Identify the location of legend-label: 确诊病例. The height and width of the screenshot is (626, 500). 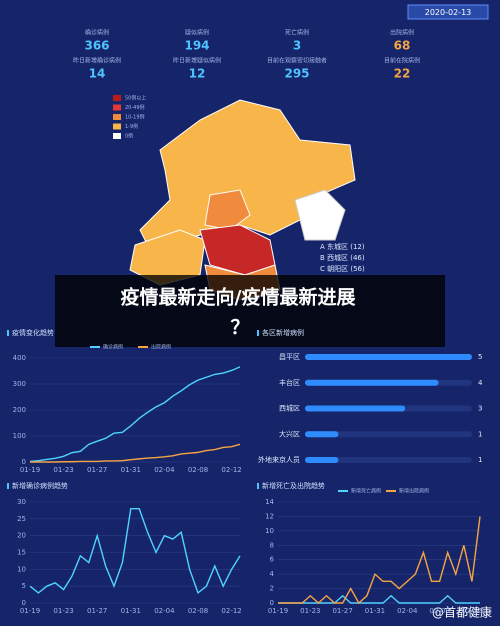
(113, 347).